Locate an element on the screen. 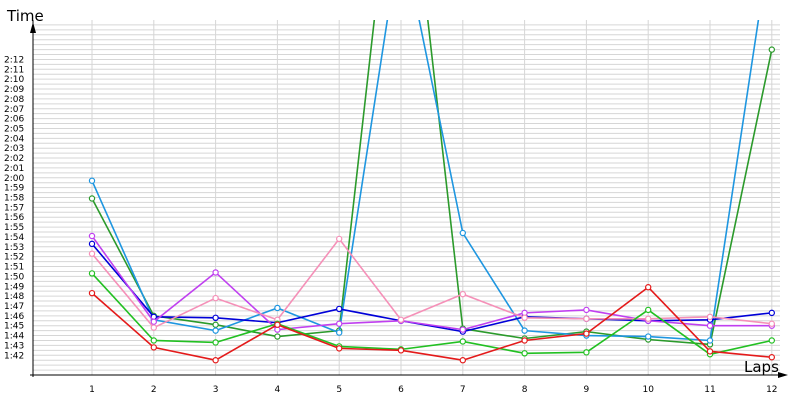  y-tick-label: 2:11 is located at coordinates (14, 70).